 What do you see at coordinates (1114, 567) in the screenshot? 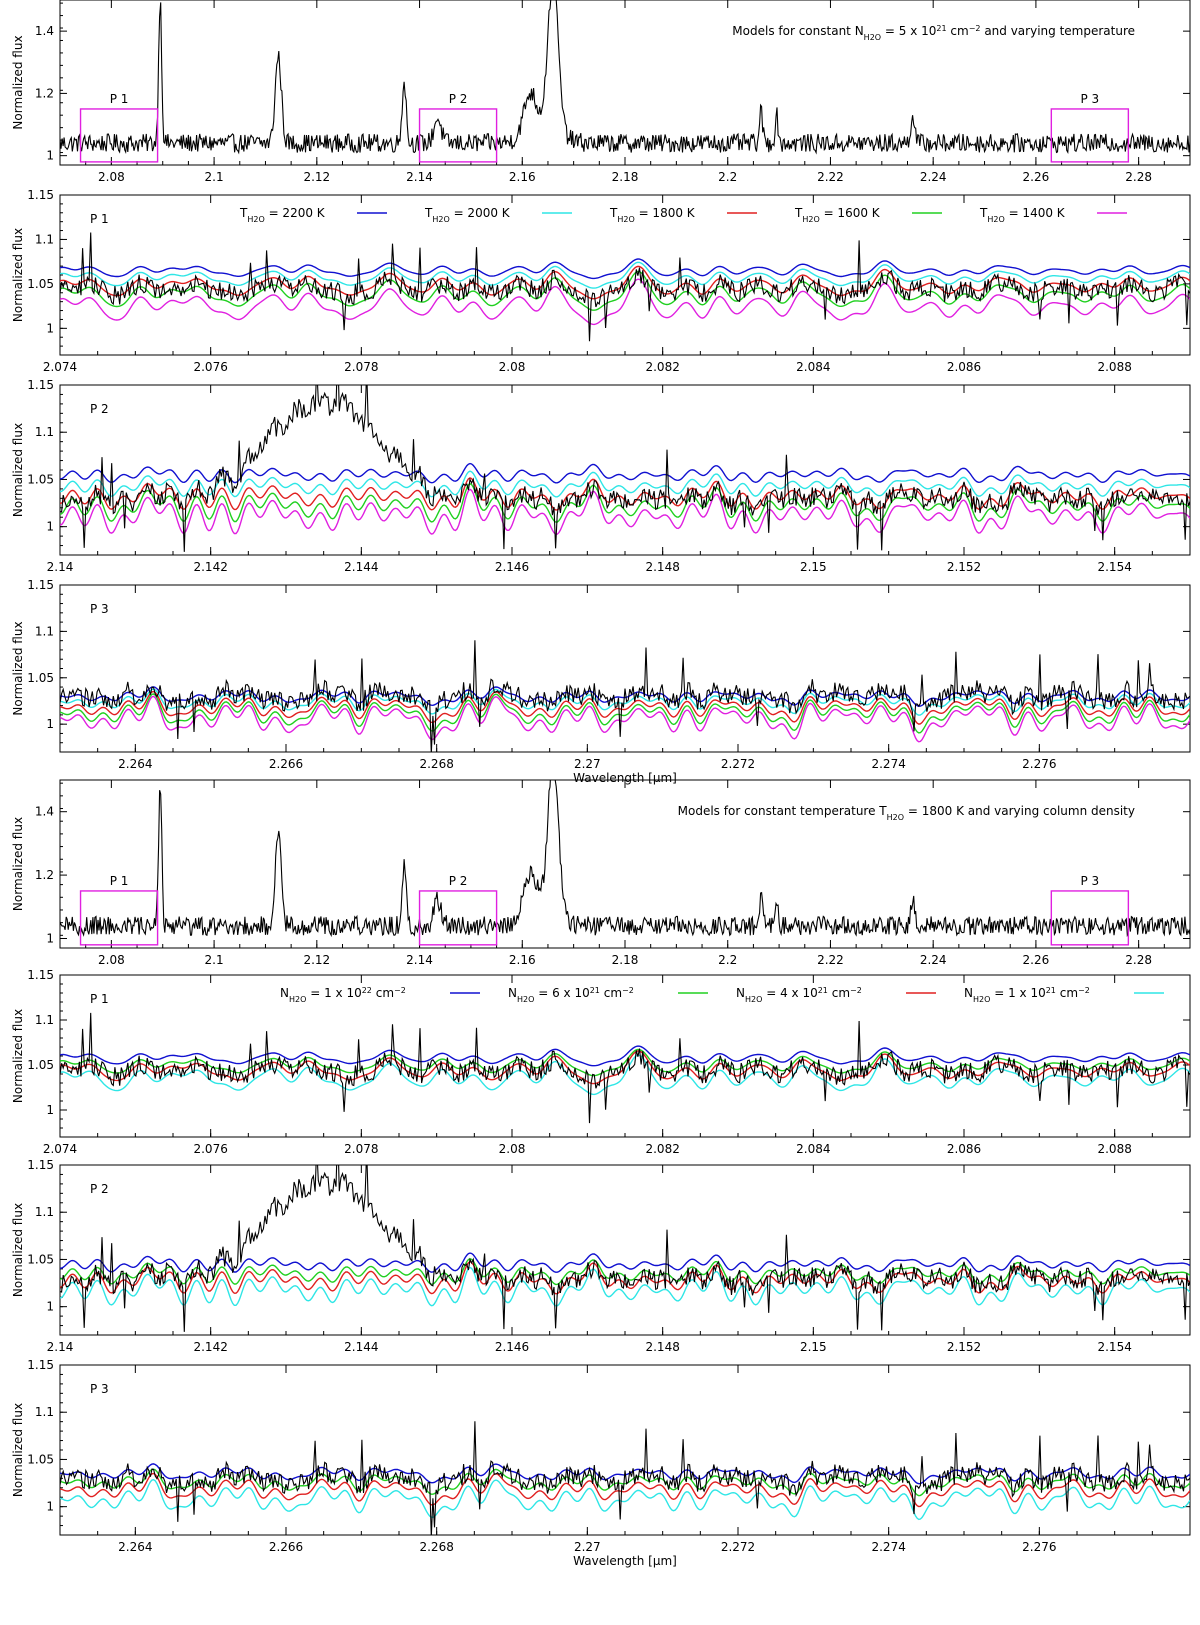
I see `x-tick-label: 2.154` at bounding box center [1114, 567].